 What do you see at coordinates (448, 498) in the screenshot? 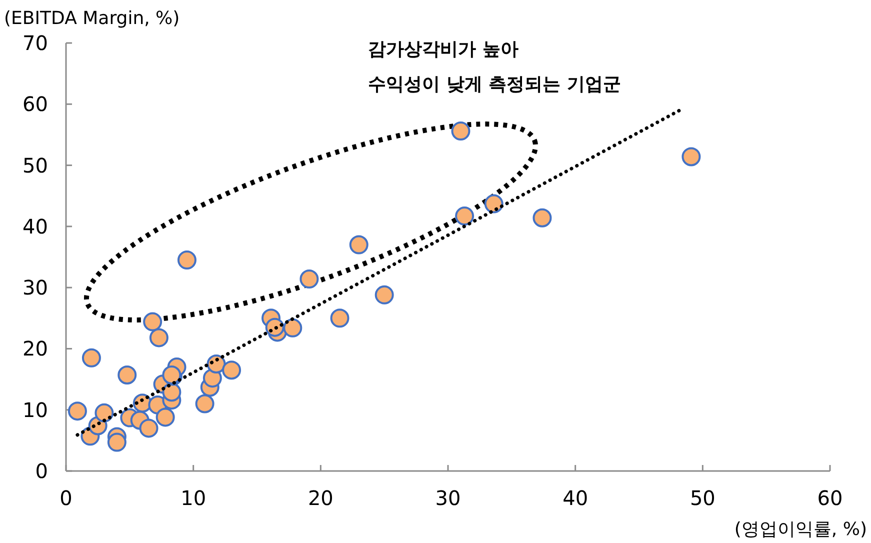
I see `x-tick-label: 30` at bounding box center [448, 498].